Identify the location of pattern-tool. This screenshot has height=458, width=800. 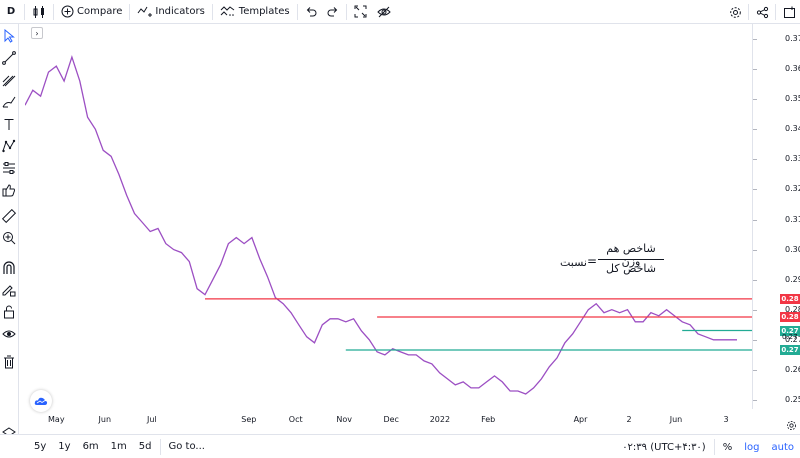
(9, 146).